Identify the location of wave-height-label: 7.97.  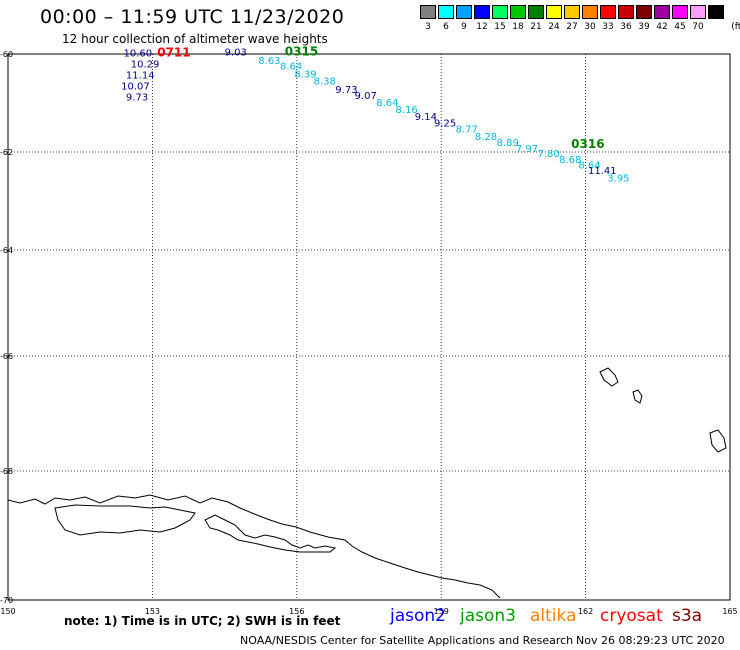
(527, 149).